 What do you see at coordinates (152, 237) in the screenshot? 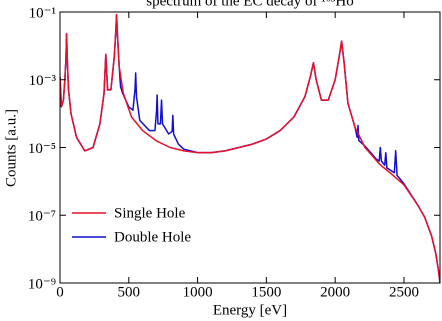
I see `legend-label: Double Hole` at bounding box center [152, 237].